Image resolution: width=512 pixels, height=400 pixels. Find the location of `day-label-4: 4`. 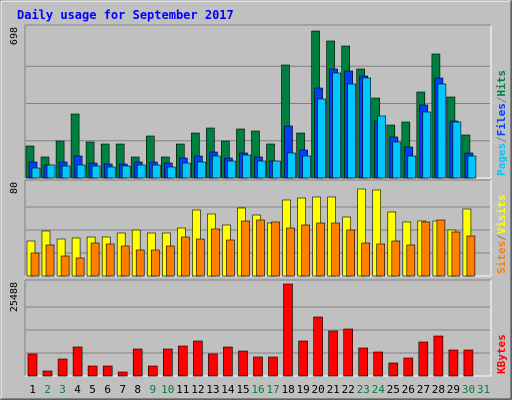

day-label-4: 4 is located at coordinates (77, 389).